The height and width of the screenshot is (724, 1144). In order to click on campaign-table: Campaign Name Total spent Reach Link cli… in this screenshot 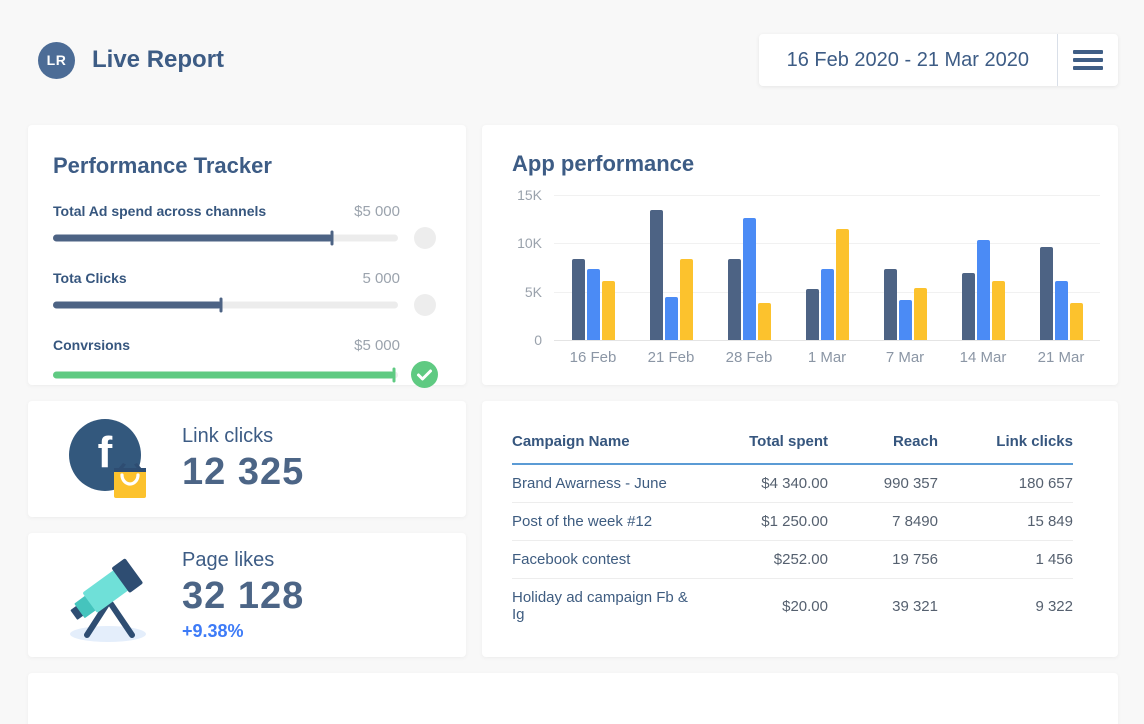, I will do `click(792, 533)`.